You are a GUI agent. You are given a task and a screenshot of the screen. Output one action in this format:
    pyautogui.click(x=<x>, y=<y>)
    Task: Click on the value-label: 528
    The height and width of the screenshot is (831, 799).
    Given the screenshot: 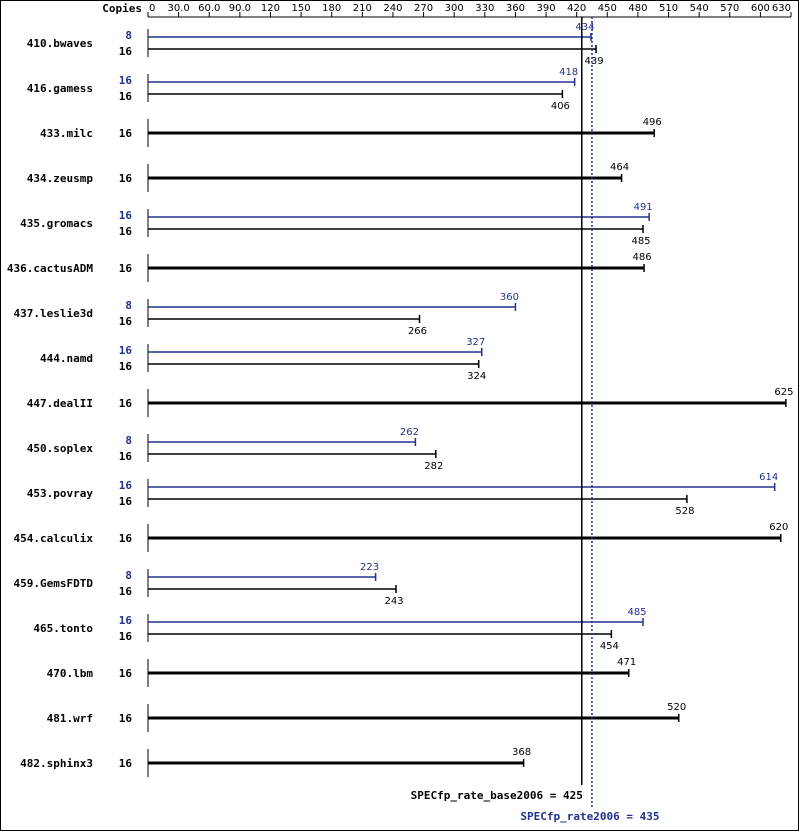 What is the action you would take?
    pyautogui.click(x=684, y=511)
    